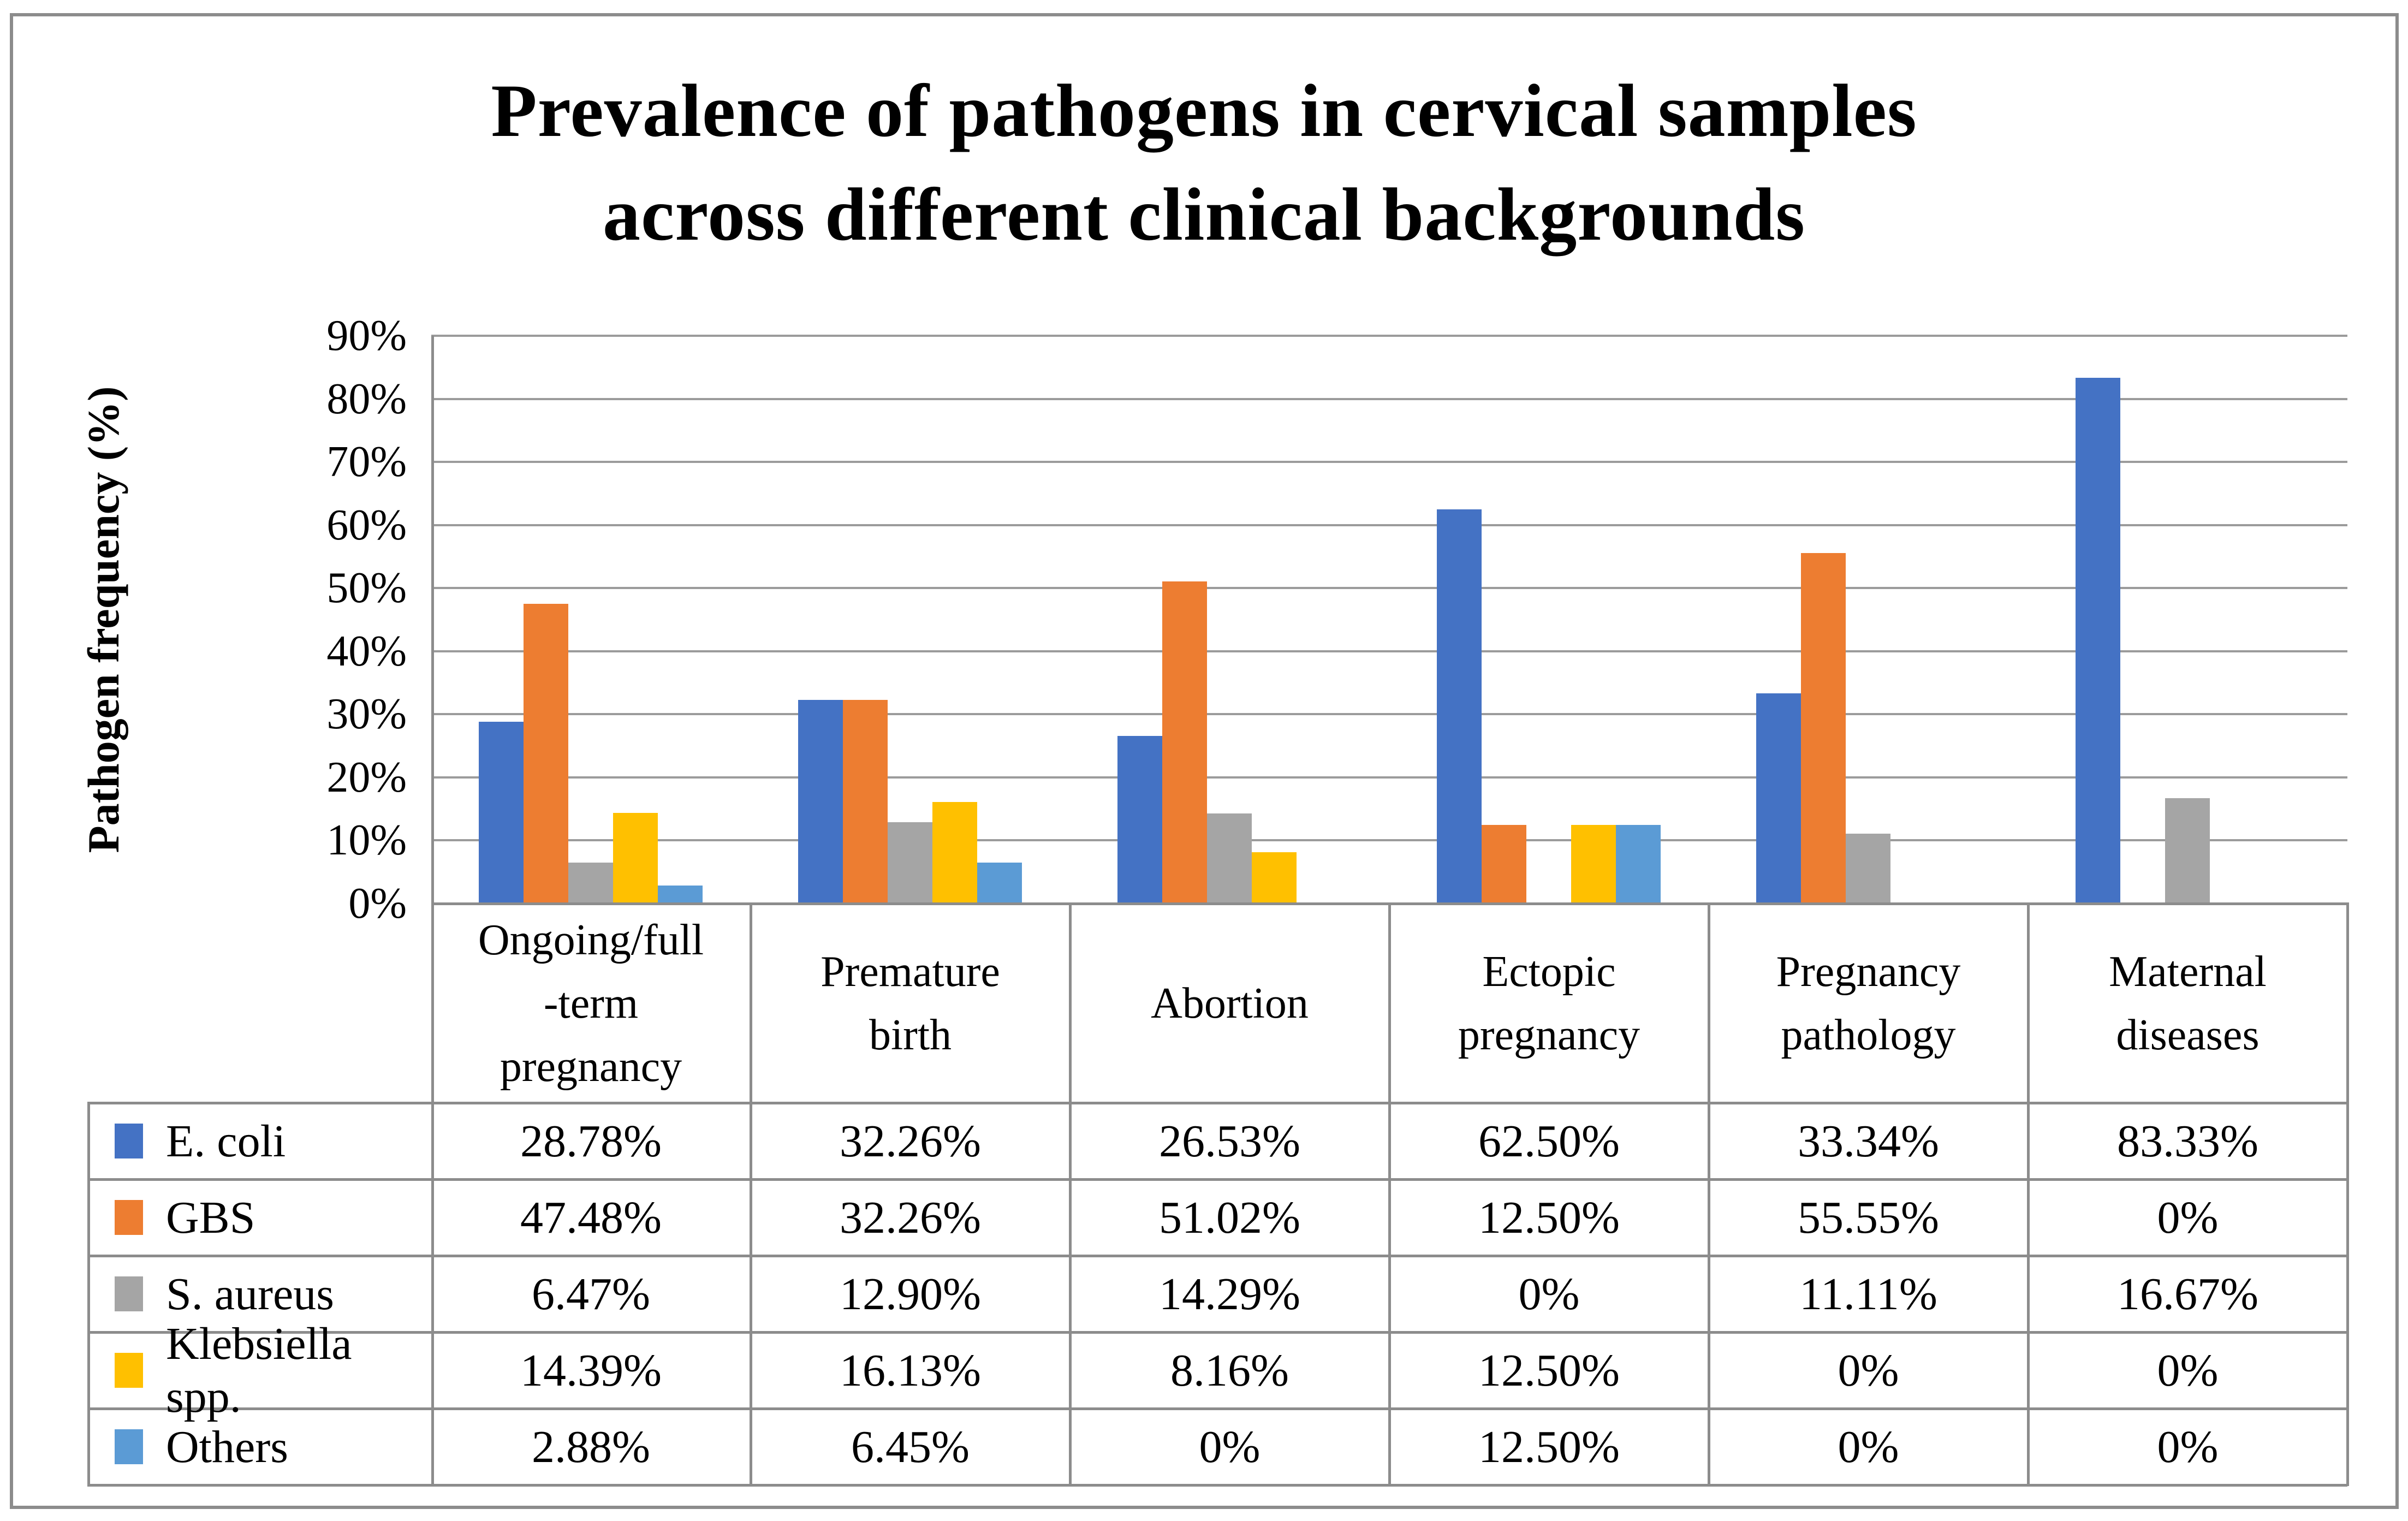  What do you see at coordinates (1229, 859) in the screenshot?
I see `bar-s-aureus-abortion` at bounding box center [1229, 859].